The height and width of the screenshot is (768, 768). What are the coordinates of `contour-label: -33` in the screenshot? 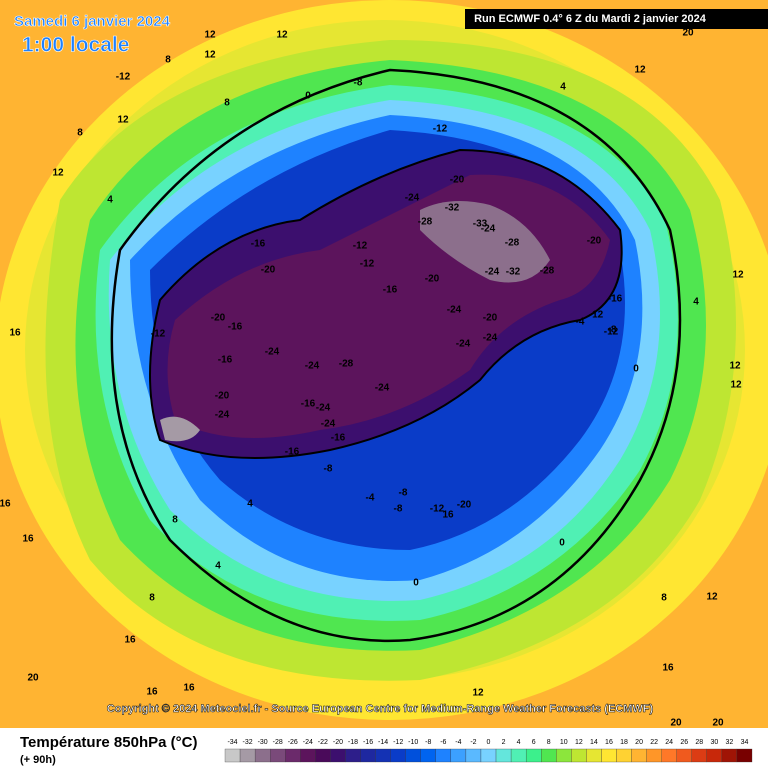 It's located at (480, 224).